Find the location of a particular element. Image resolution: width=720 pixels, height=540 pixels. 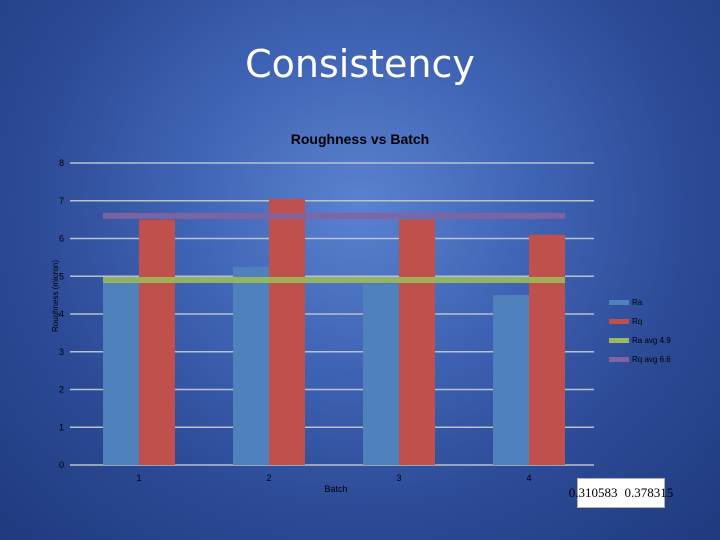

stats-value-1: 0.310583 is located at coordinates (593, 492).